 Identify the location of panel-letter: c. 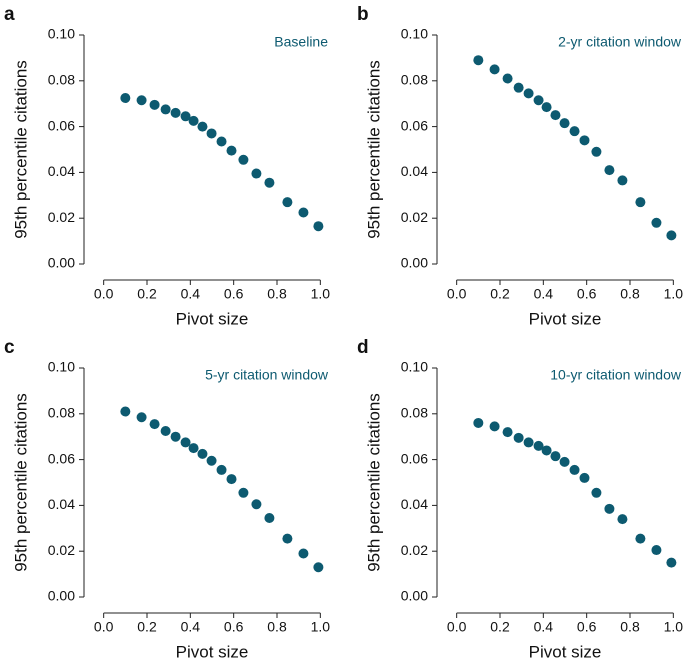
(9, 347).